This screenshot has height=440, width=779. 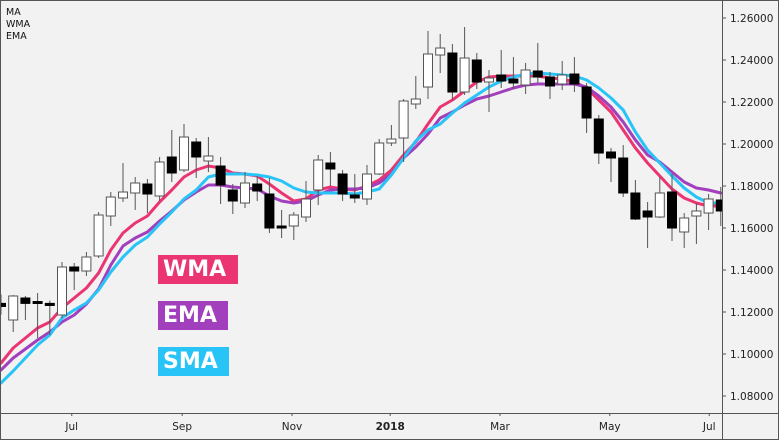 What do you see at coordinates (751, 355) in the screenshot?
I see `y-tick-label: 1.10000` at bounding box center [751, 355].